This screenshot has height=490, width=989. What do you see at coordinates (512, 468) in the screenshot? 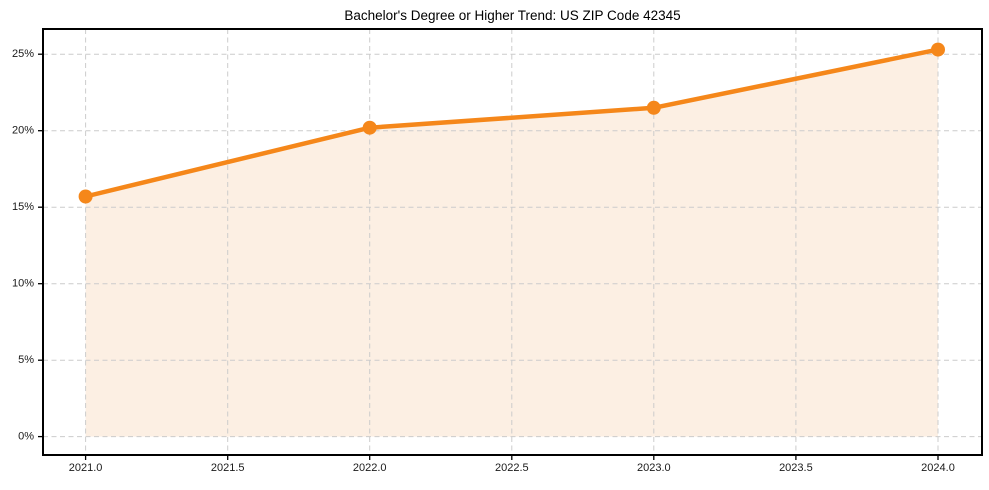
I see `x-tick-label: 2022.5` at bounding box center [512, 468].